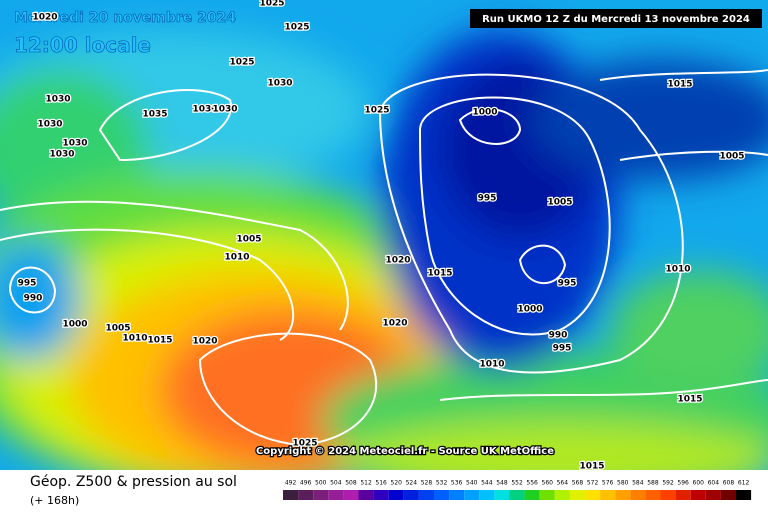 This screenshot has width=768, height=512. What do you see at coordinates (729, 483) in the screenshot?
I see `legend-label: 608` at bounding box center [729, 483].